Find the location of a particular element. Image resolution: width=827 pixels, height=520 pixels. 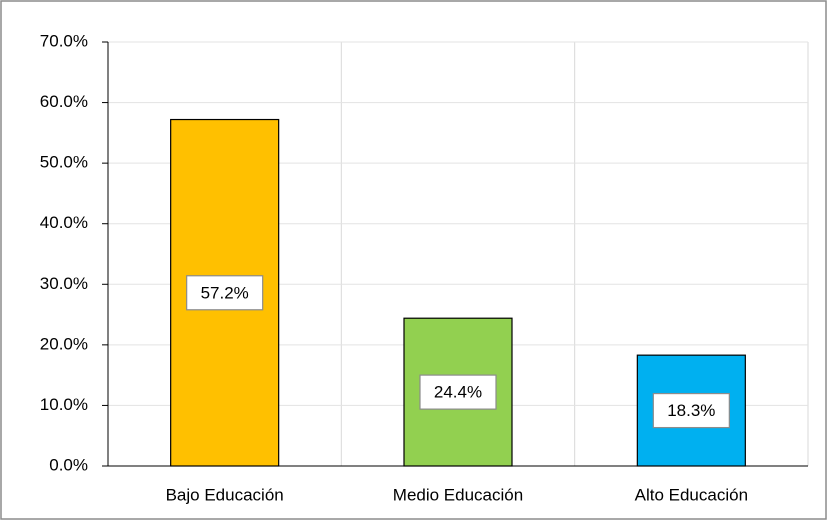

data-label: 18.3% is located at coordinates (691, 410).